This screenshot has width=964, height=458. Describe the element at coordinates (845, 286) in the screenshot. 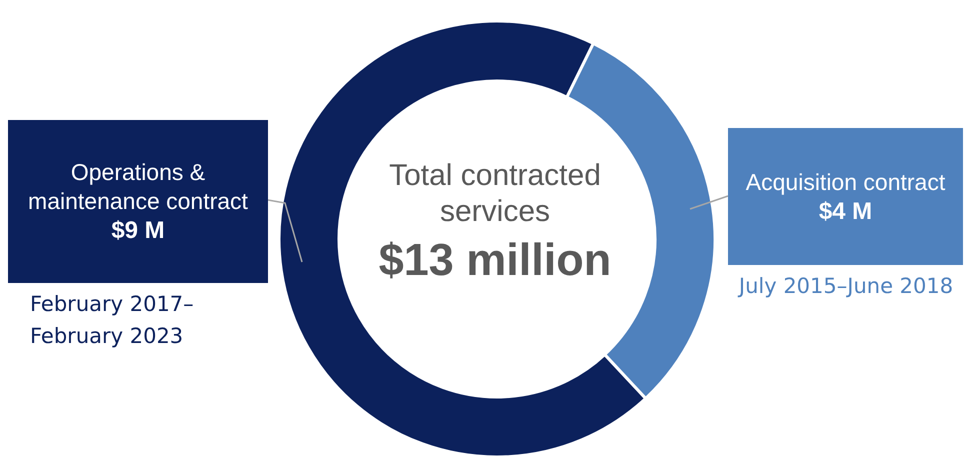

I see `text: July 2015–June 2018` at that location.